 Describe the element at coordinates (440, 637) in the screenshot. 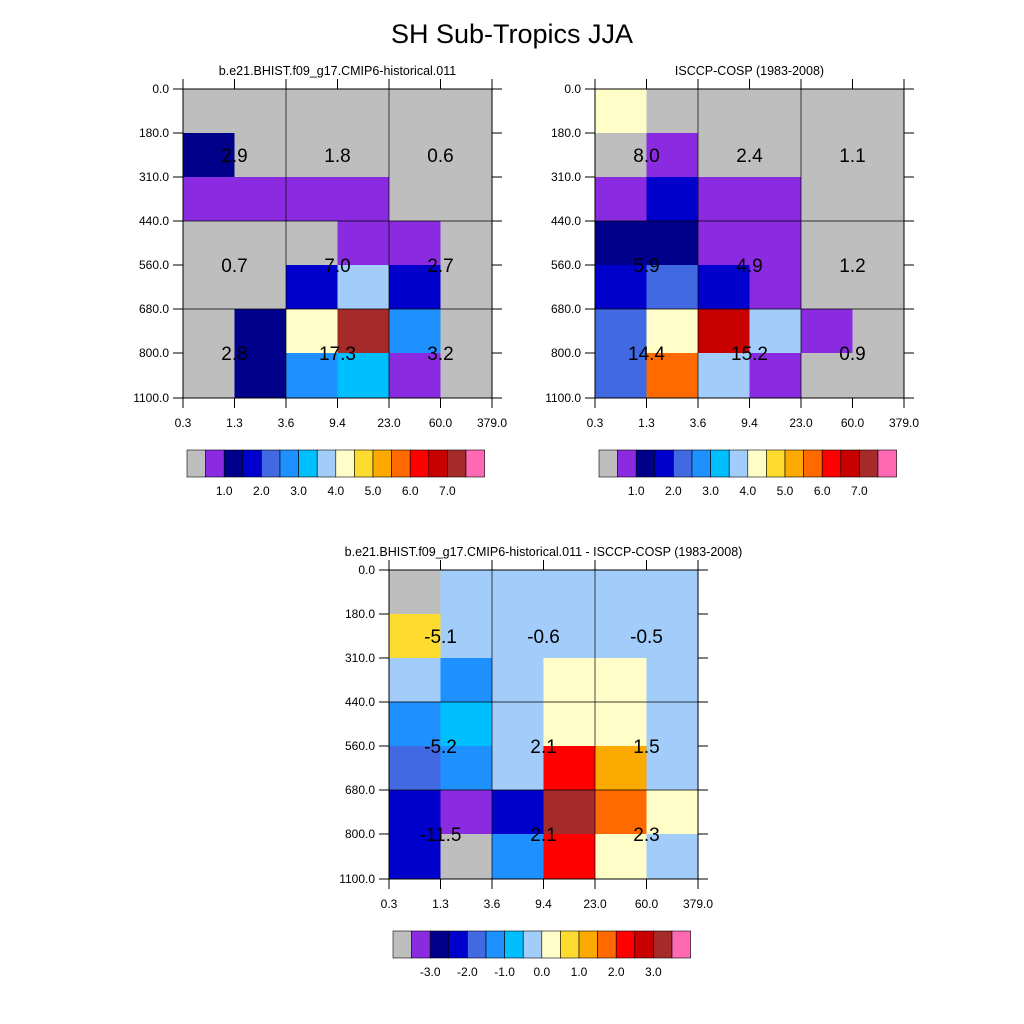

I see `box-value-label: -5.1` at that location.